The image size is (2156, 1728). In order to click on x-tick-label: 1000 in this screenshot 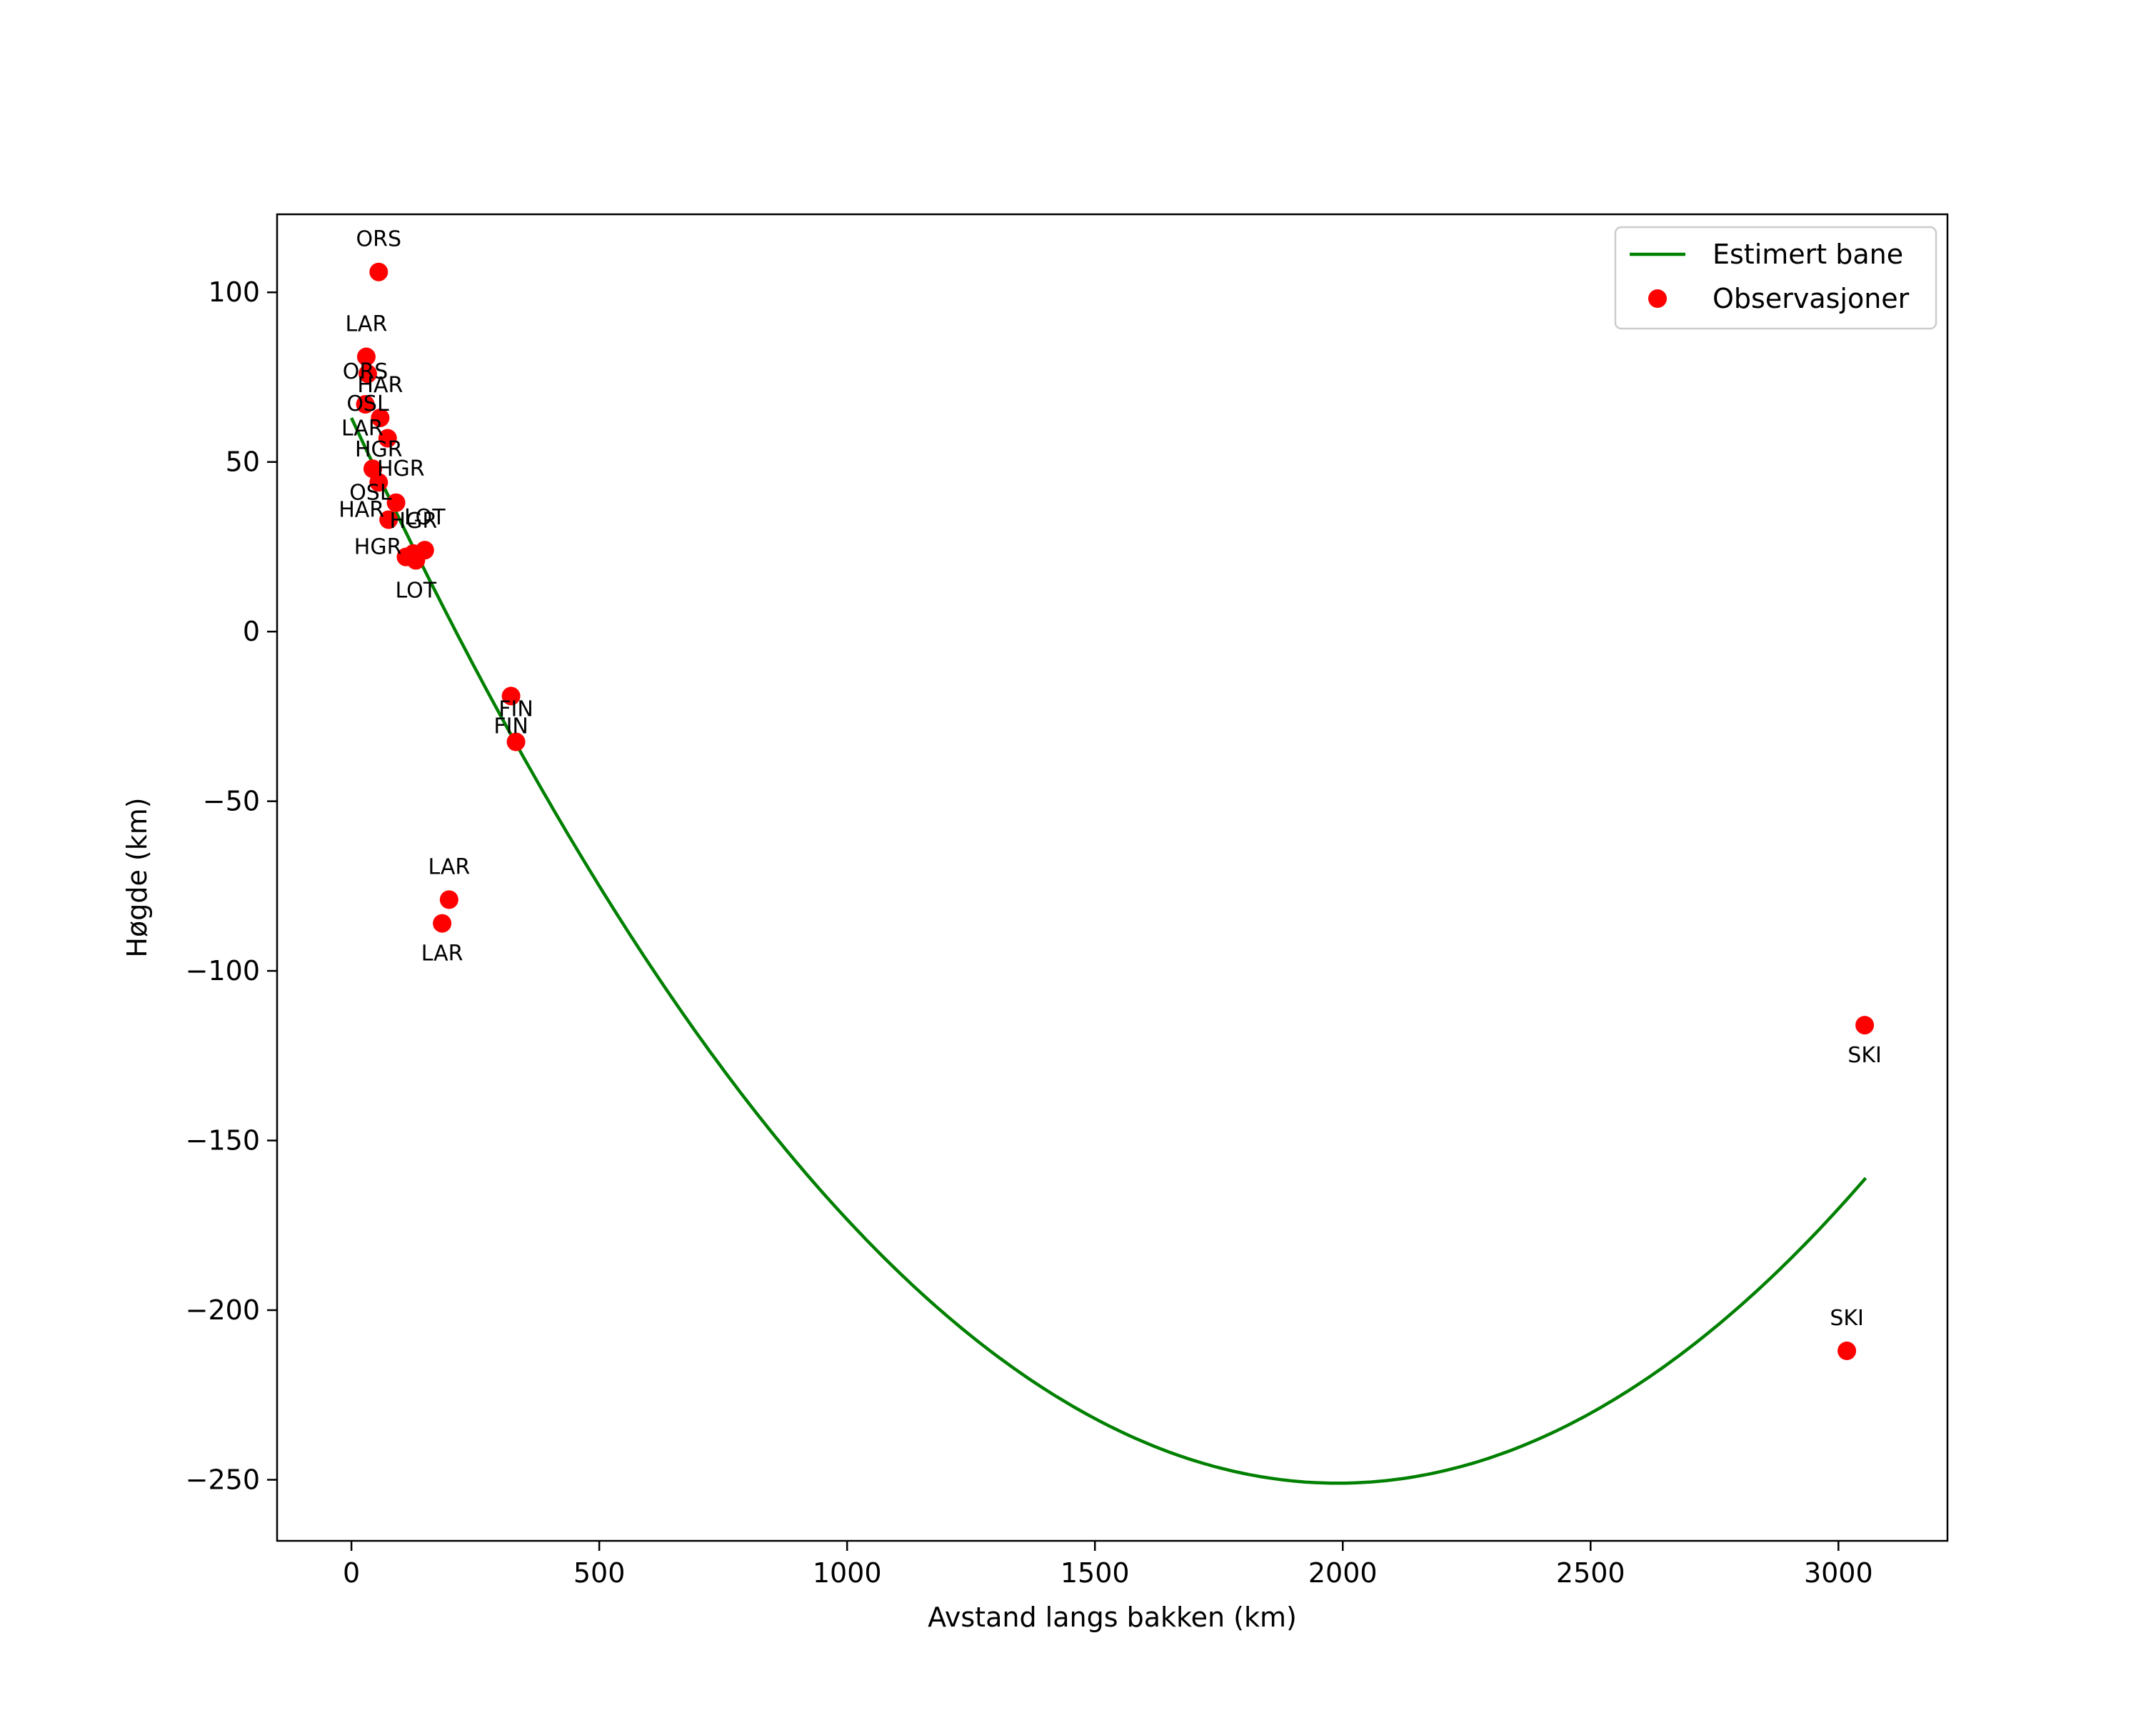, I will do `click(848, 1573)`.